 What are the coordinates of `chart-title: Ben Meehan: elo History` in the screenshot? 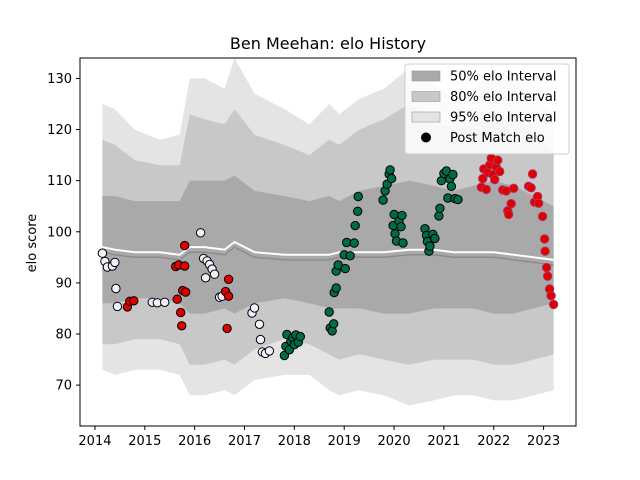 It's located at (328, 43).